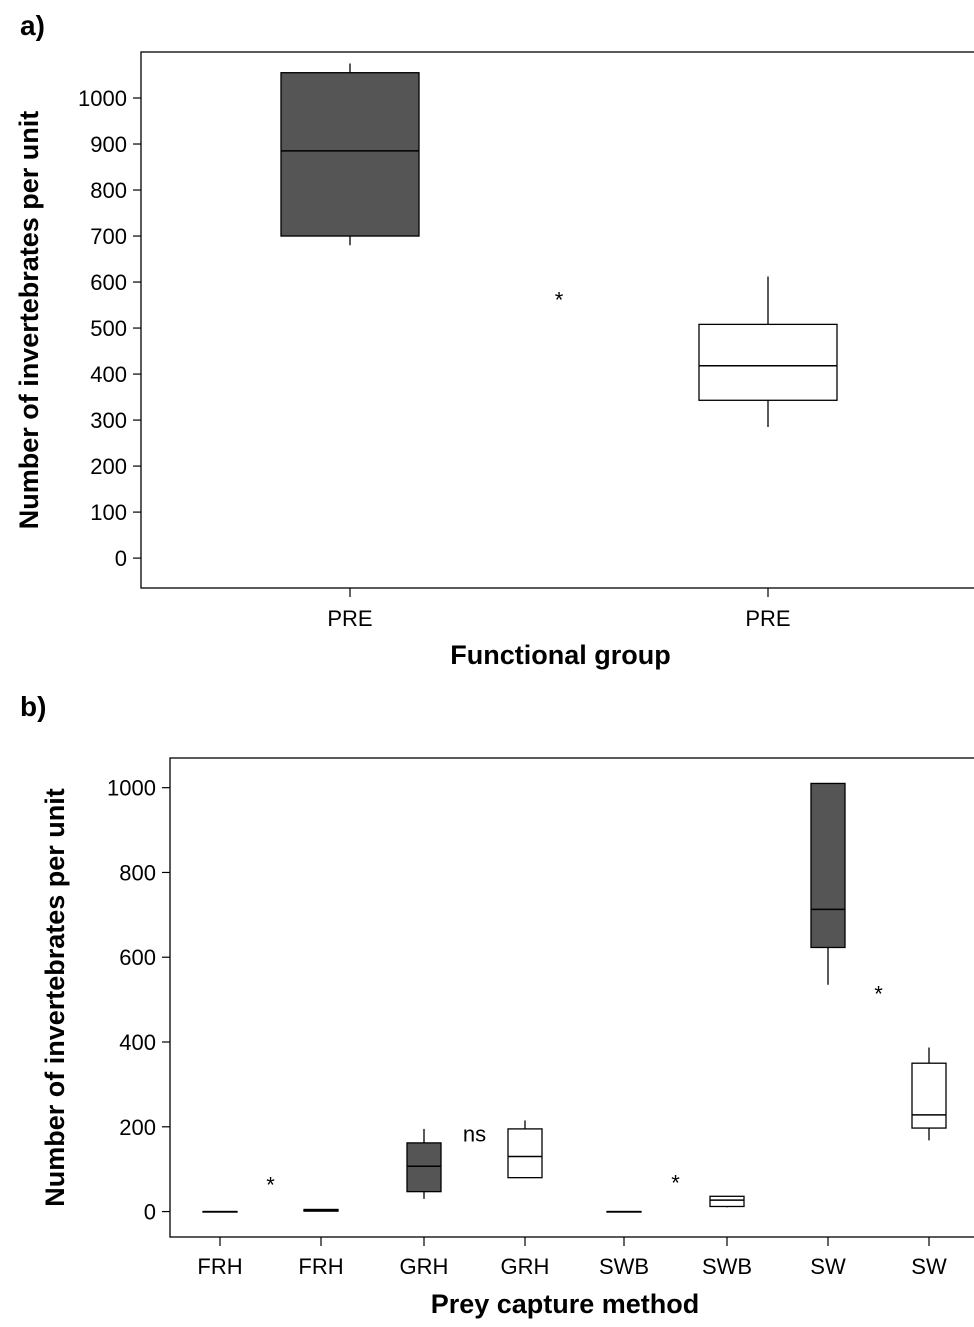 This screenshot has height=1327, width=974. Describe the element at coordinates (32, 25) in the screenshot. I see `panel-label: a)` at that location.